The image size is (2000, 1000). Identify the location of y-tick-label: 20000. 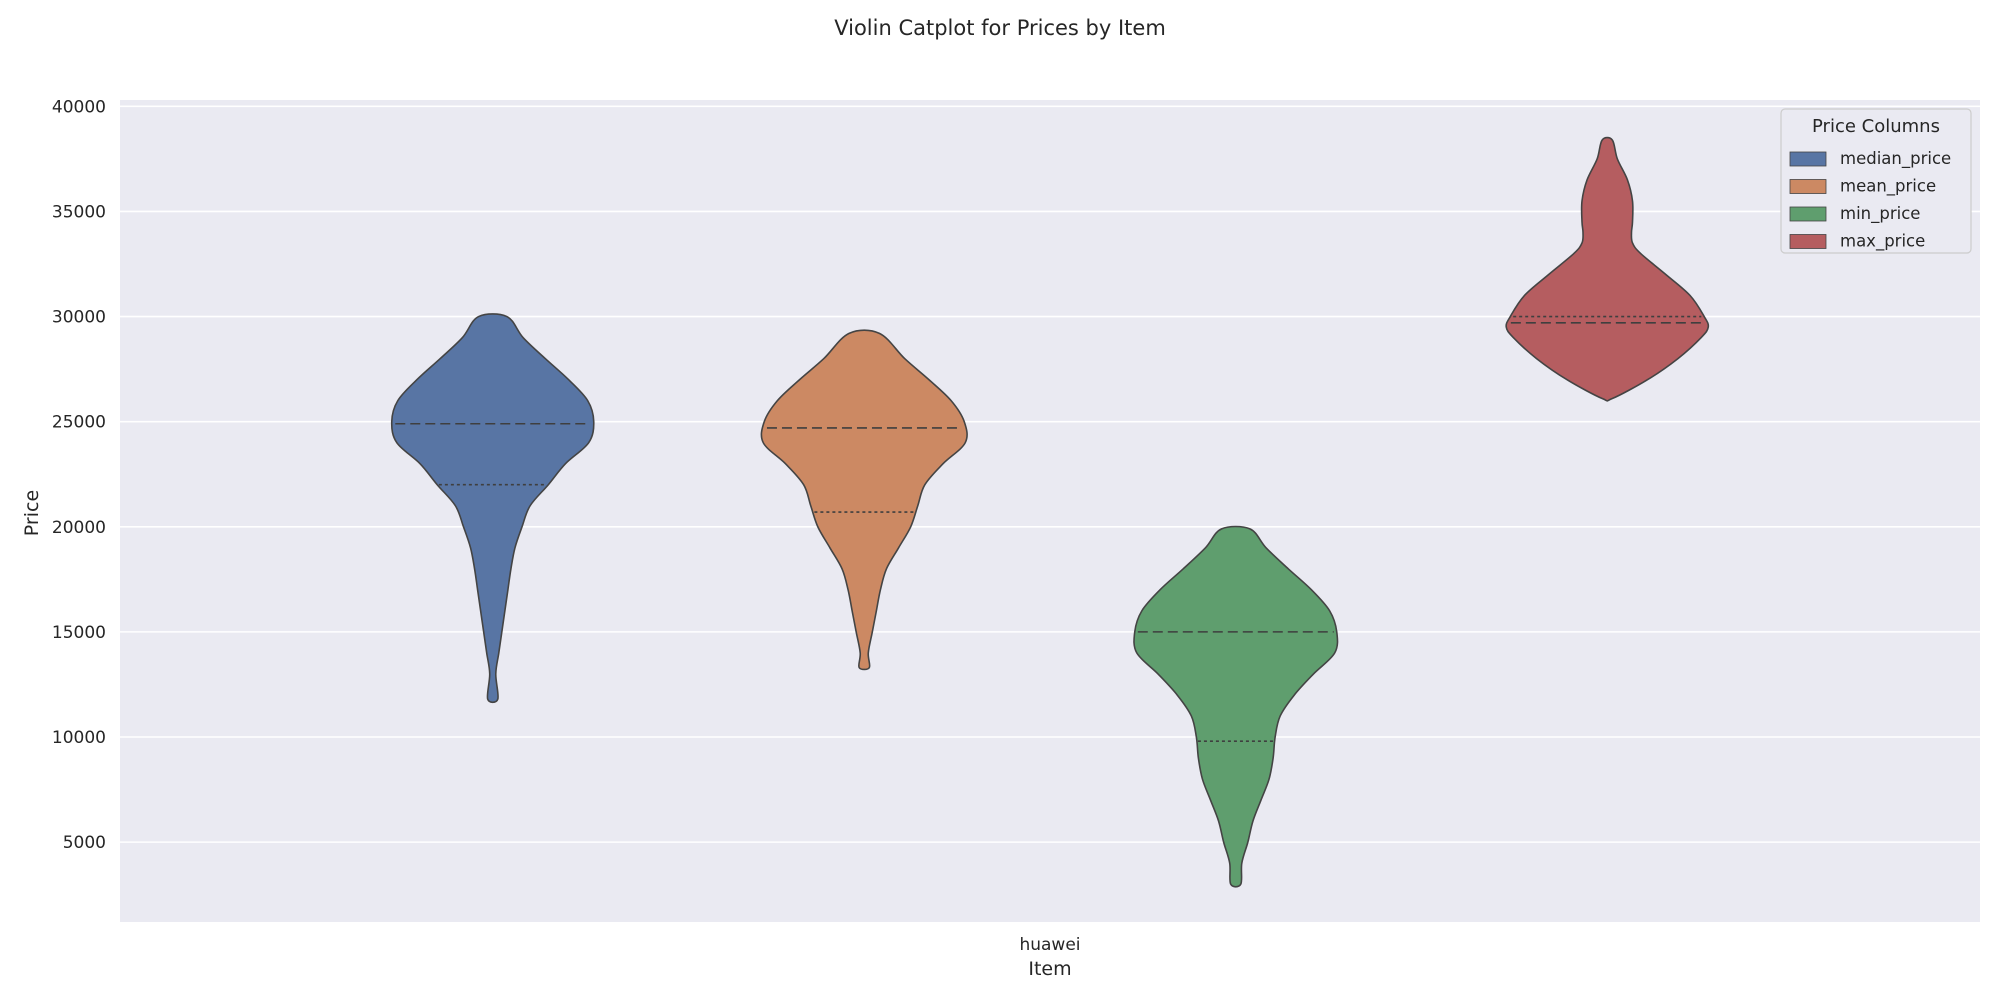
(79, 528).